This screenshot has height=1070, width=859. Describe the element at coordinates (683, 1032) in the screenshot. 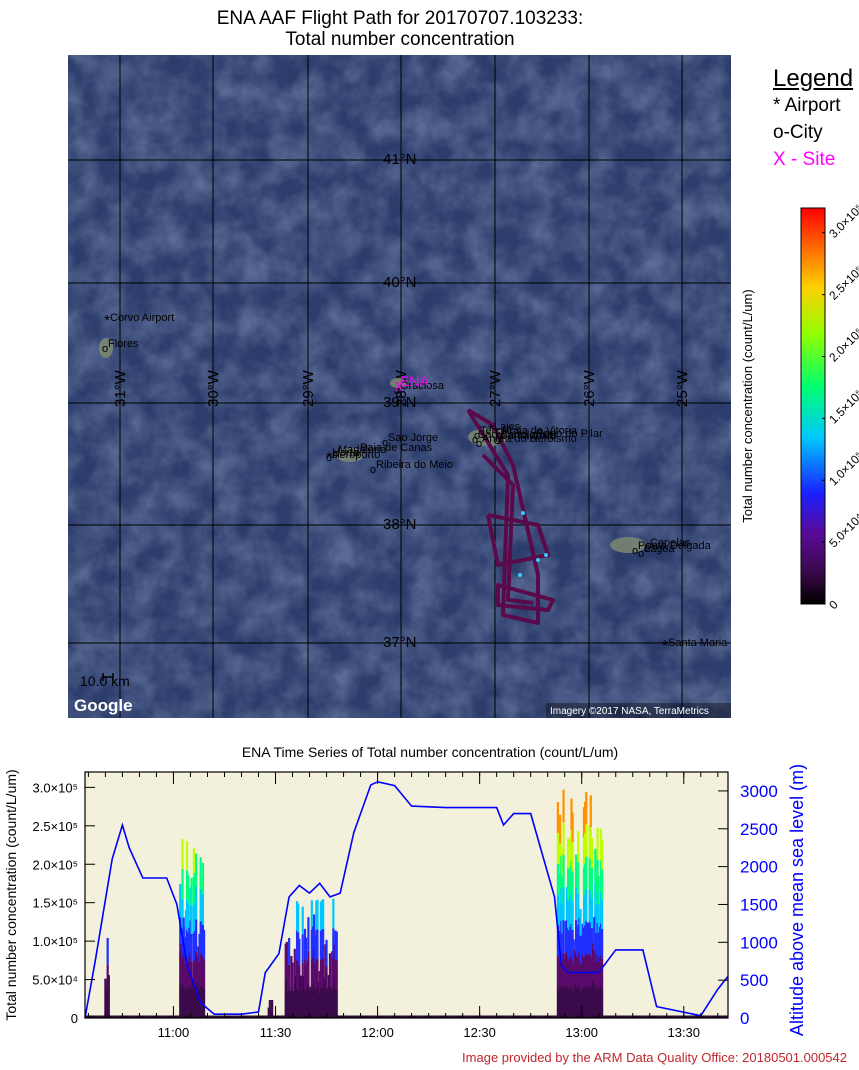

I see `x-tick-label: 13:30` at that location.